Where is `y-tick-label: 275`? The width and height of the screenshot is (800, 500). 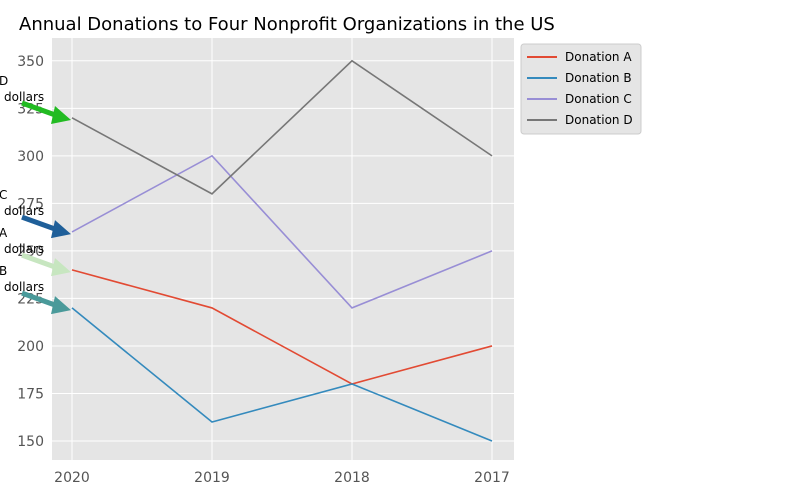 y-tick-label: 275 is located at coordinates (30, 204).